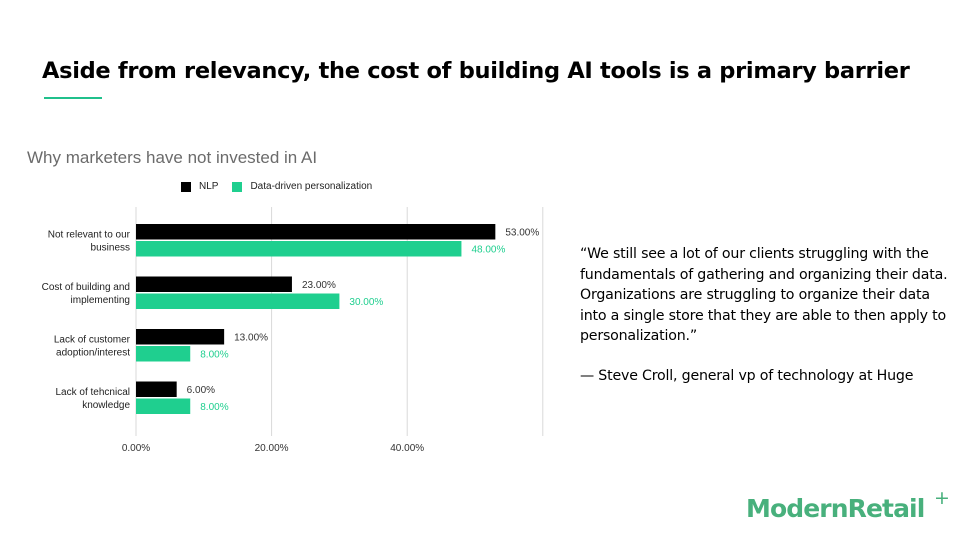  Describe the element at coordinates (407, 448) in the screenshot. I see `x-tick-label: 40.00%` at that location.